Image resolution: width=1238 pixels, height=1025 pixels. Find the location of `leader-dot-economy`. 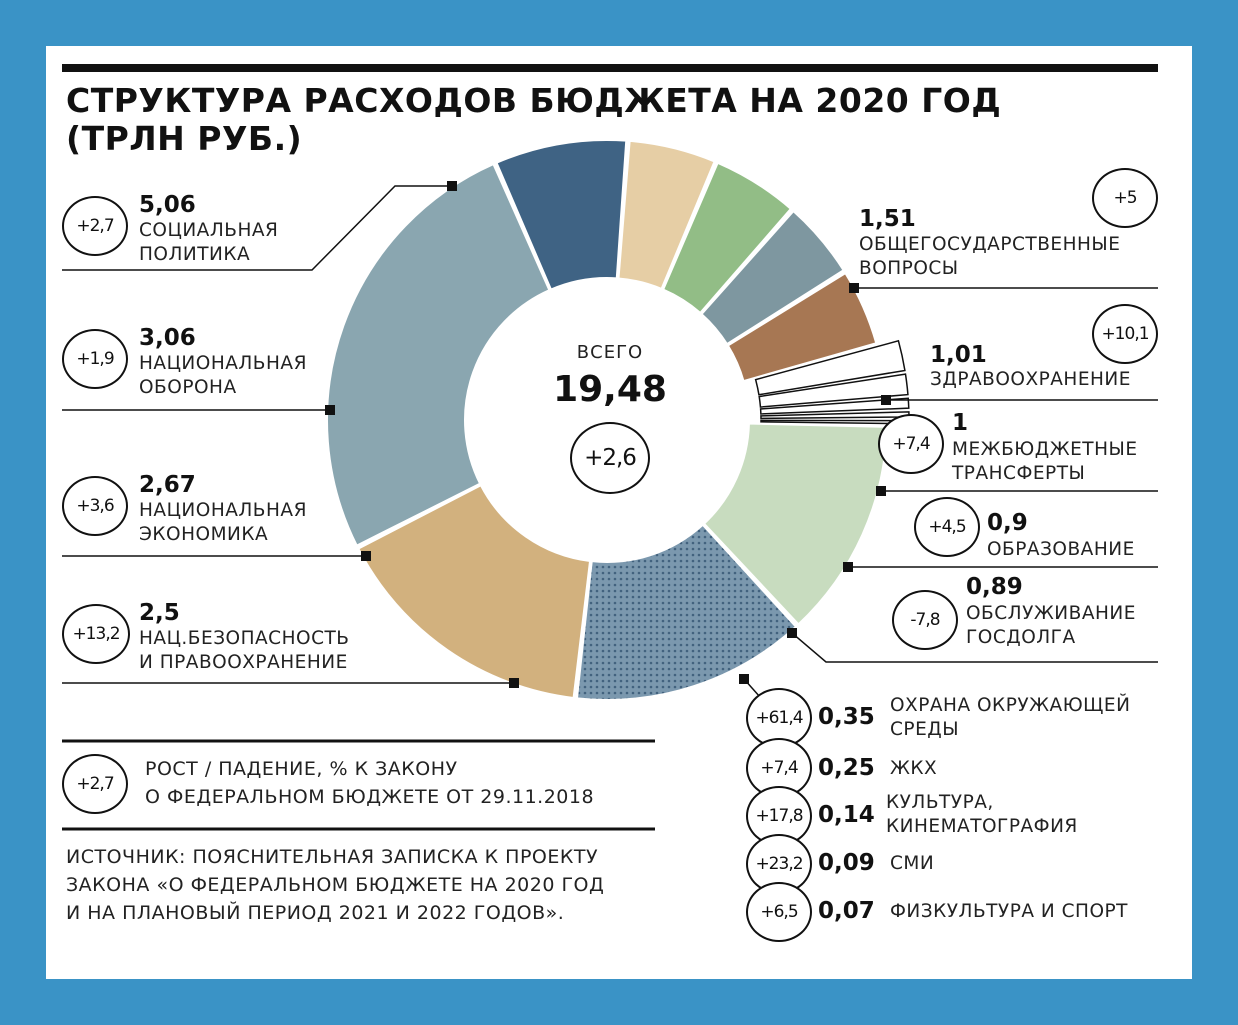

leader-dot-economy is located at coordinates (366, 556).